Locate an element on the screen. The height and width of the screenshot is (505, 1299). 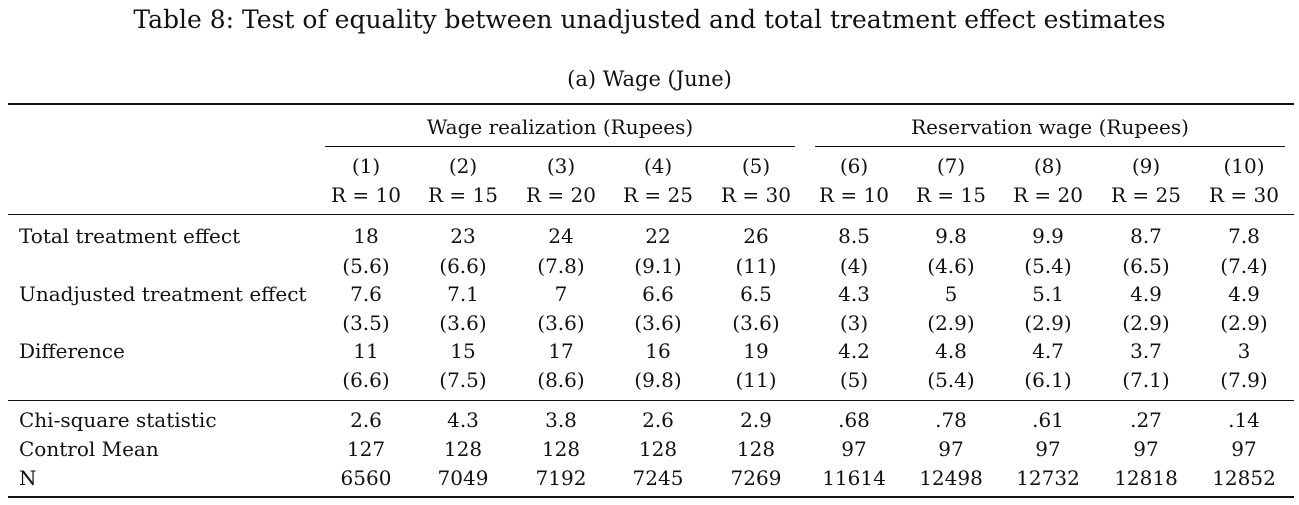
table-cell: 4.2 is located at coordinates (854, 351).